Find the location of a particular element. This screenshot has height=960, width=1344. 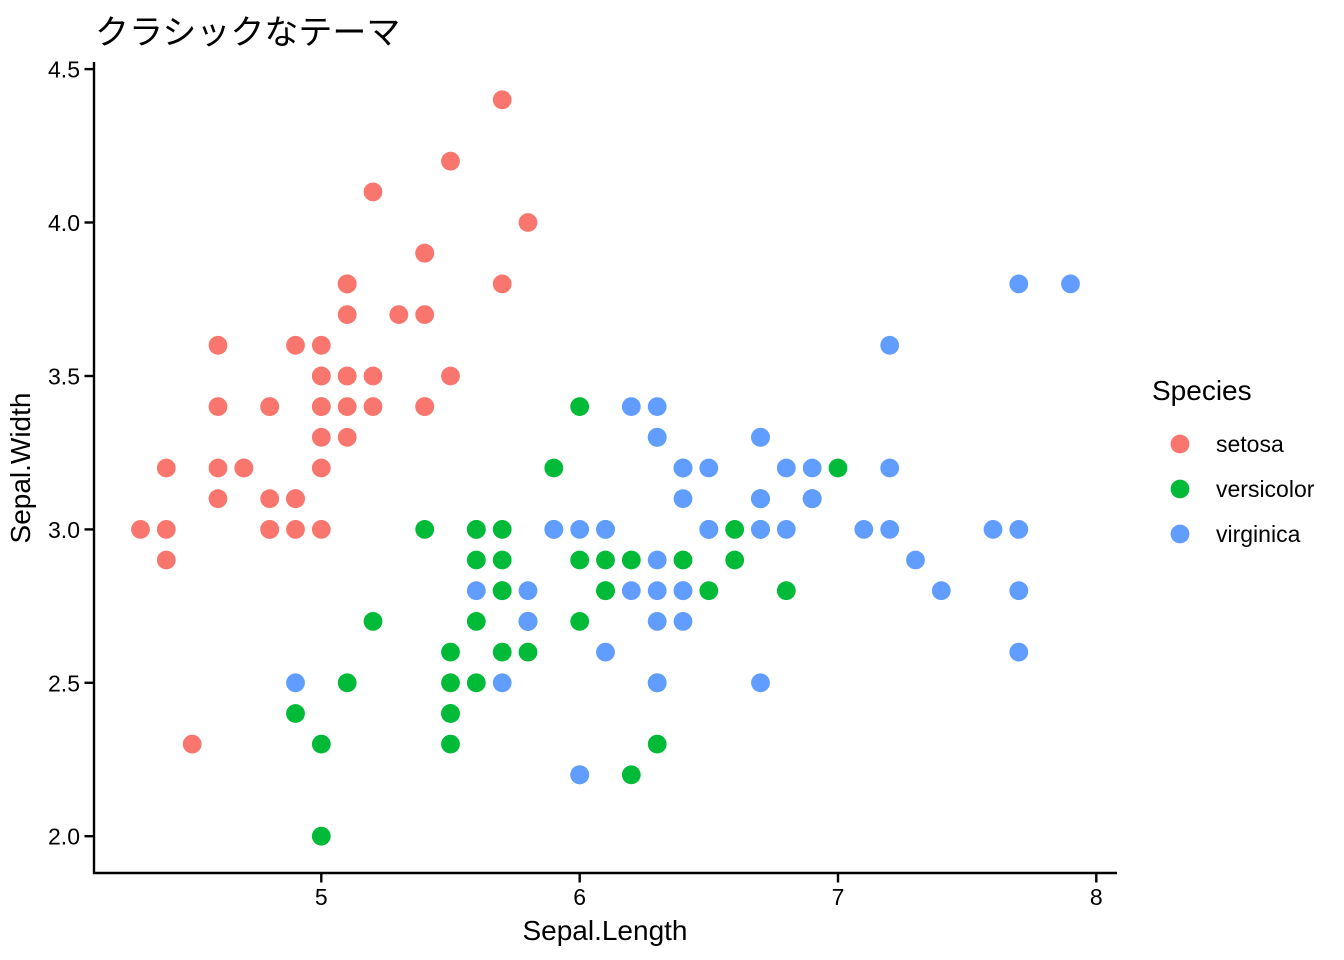

y-tick-label: 2.5 is located at coordinates (64, 683).